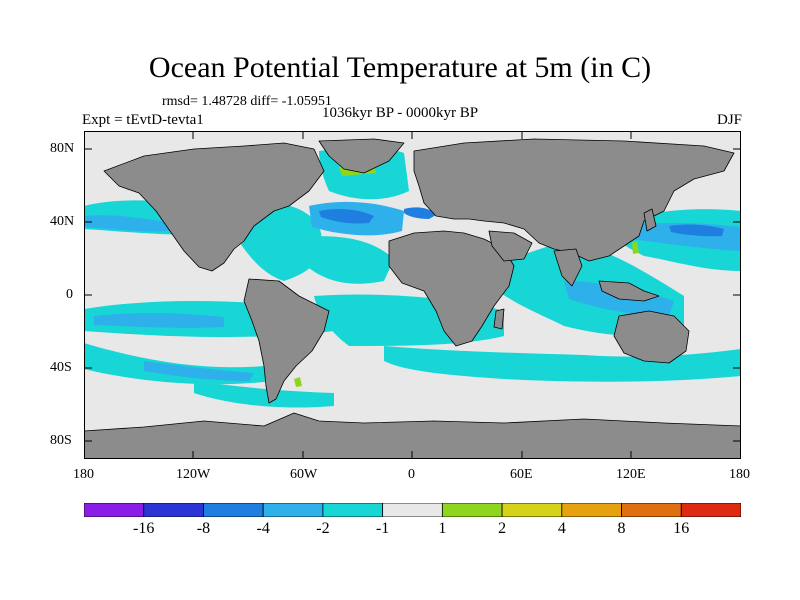  Describe the element at coordinates (729, 120) in the screenshot. I see `season-label: DJF` at that location.